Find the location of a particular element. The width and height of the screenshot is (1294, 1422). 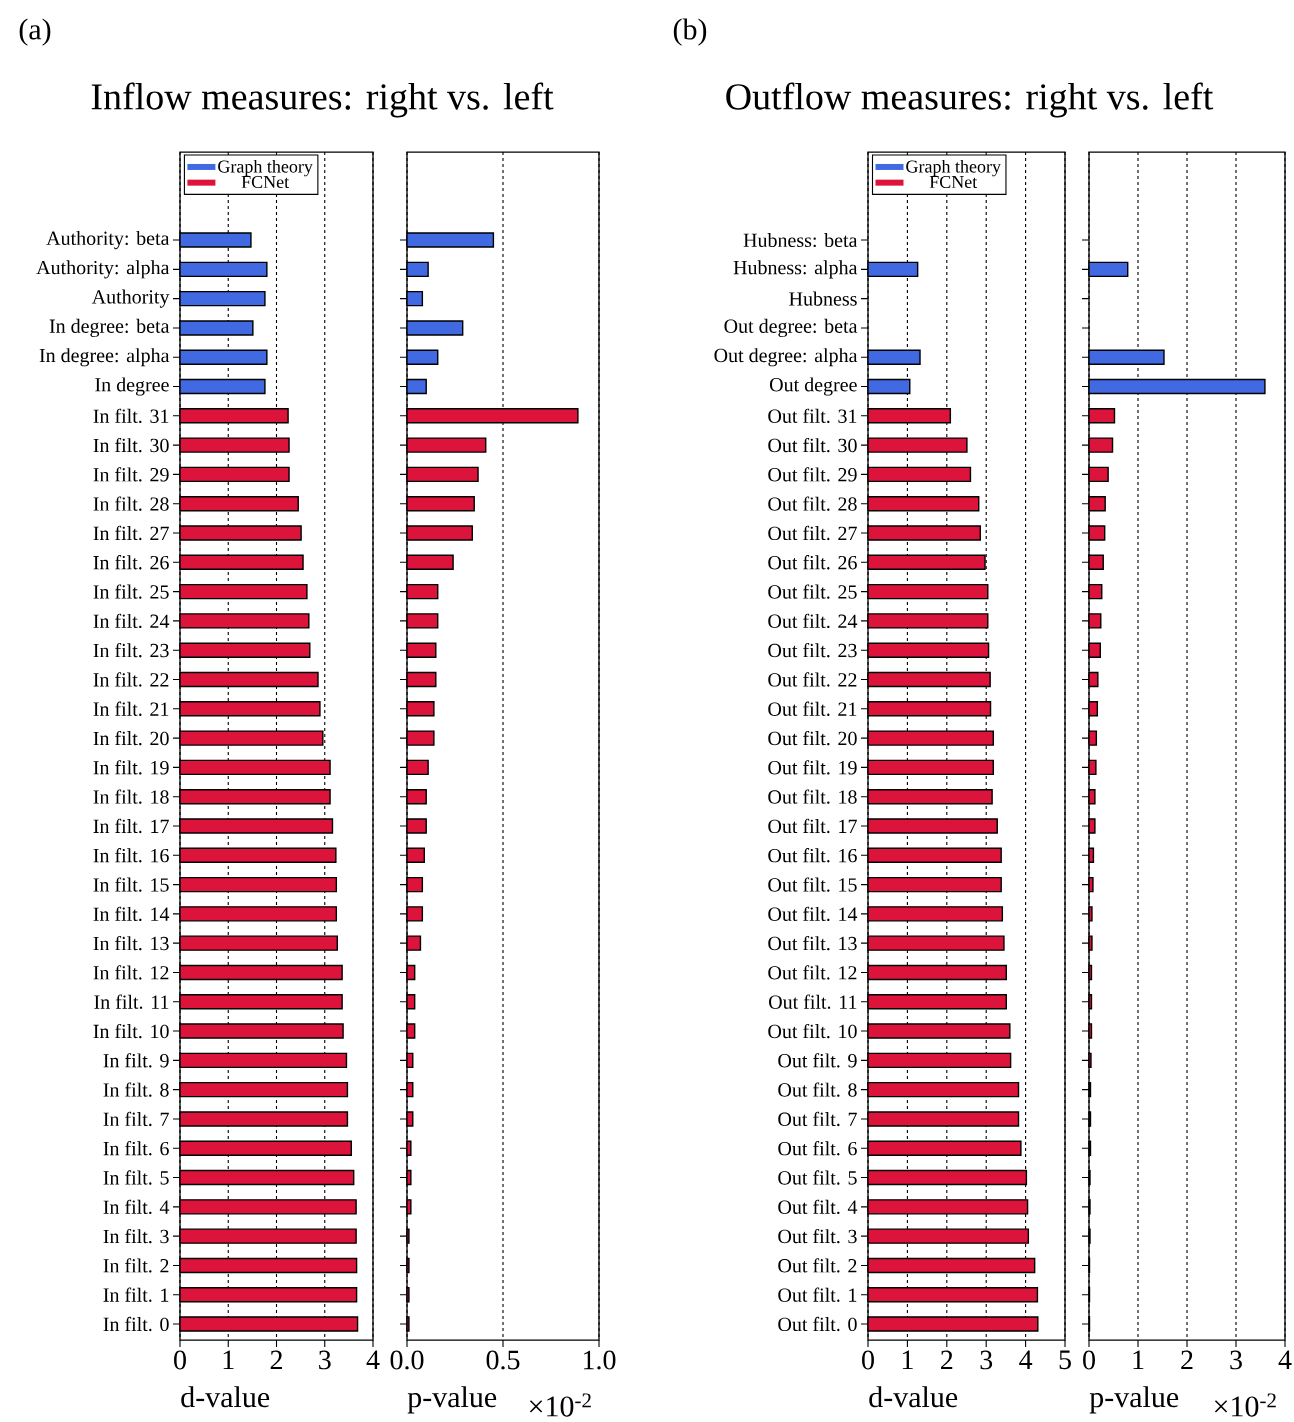

x-axis-title: d-value is located at coordinates (225, 1397).